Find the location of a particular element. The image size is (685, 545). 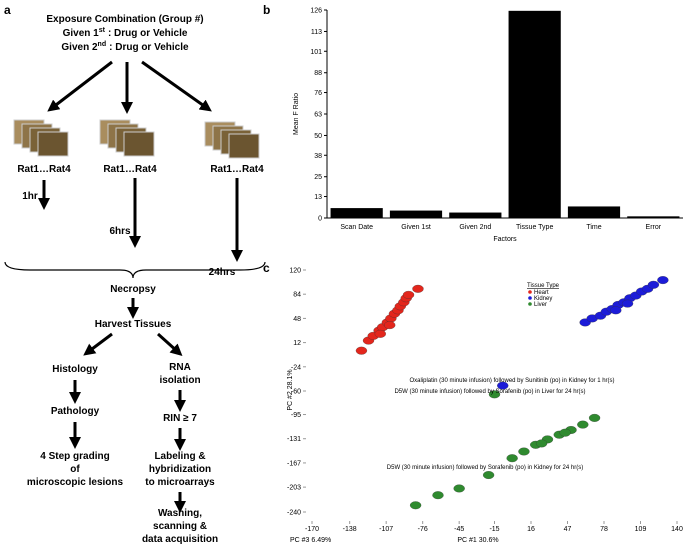

given-1: Given 1st: Drug or Vehicle is located at coordinates (125, 33).